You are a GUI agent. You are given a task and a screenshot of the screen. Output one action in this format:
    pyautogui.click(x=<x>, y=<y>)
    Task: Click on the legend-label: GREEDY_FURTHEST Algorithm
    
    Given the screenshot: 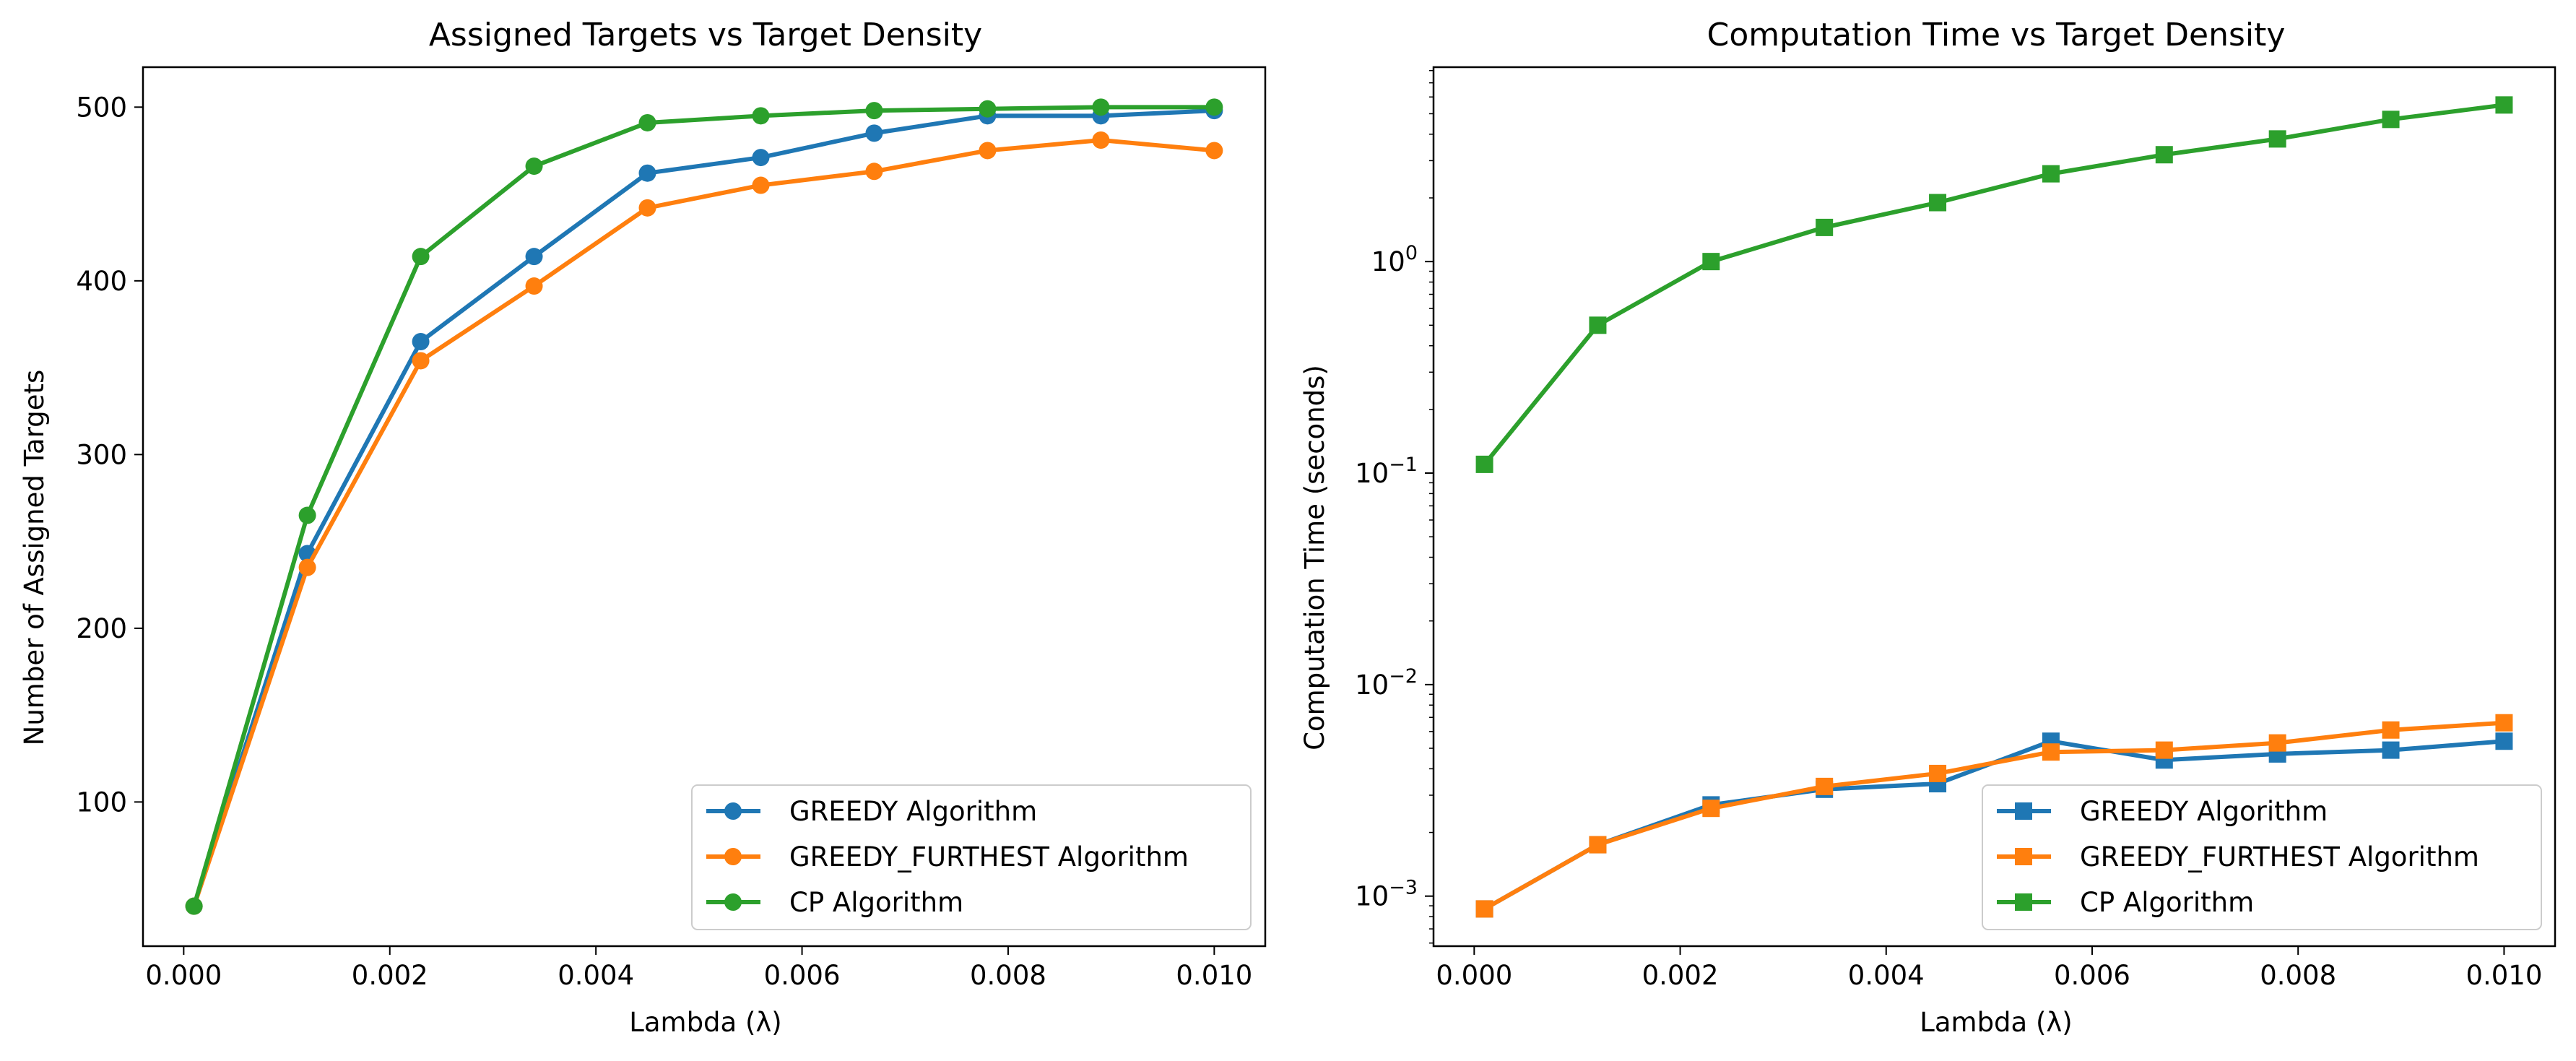 What is the action you would take?
    pyautogui.click(x=989, y=856)
    